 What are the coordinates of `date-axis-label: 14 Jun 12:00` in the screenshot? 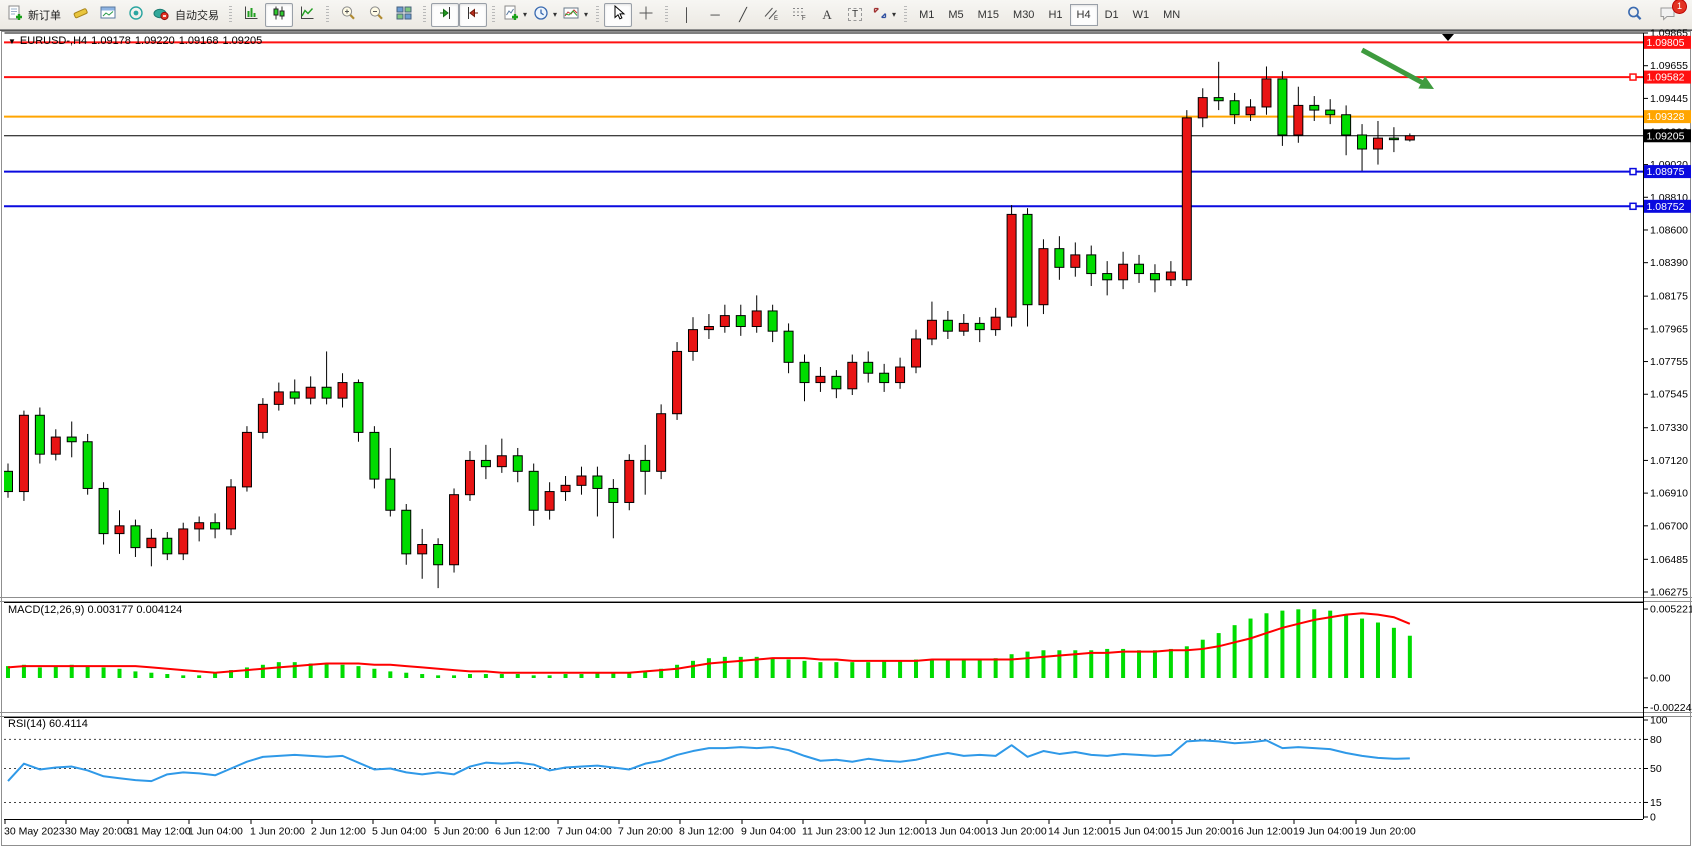 It's located at (1078, 832).